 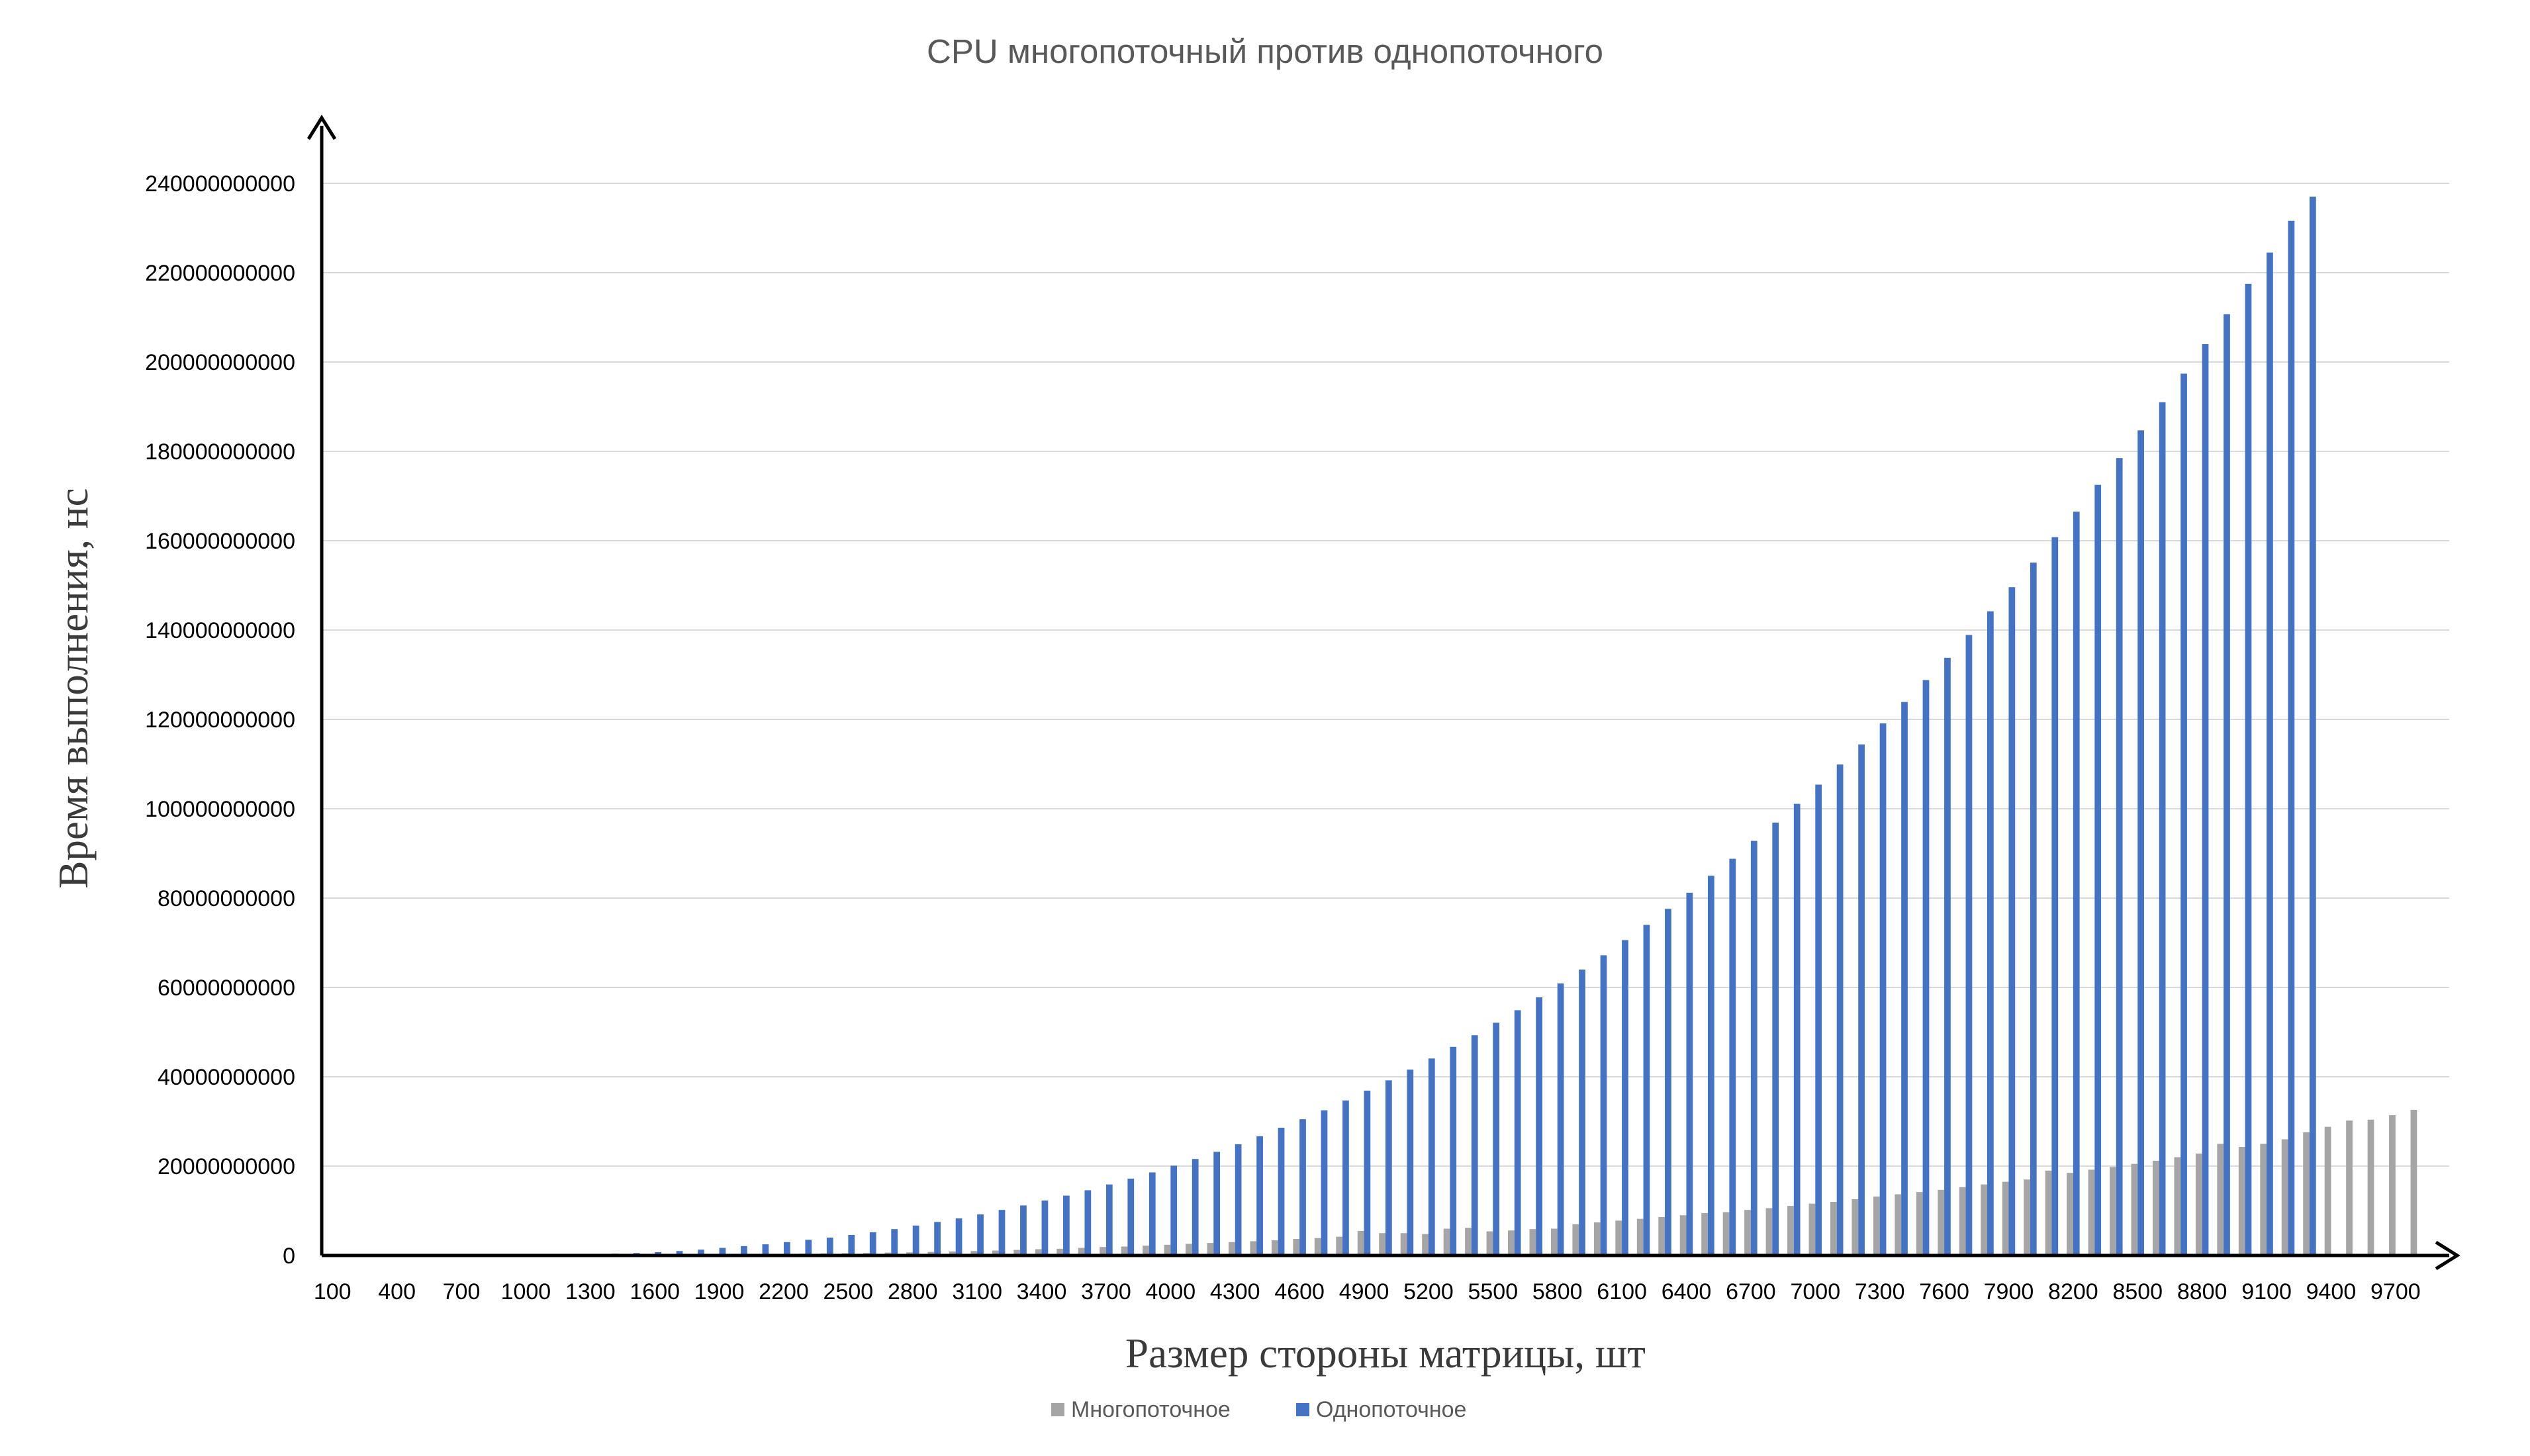 I want to click on y-tick-label: 180000000000, so click(x=220, y=452).